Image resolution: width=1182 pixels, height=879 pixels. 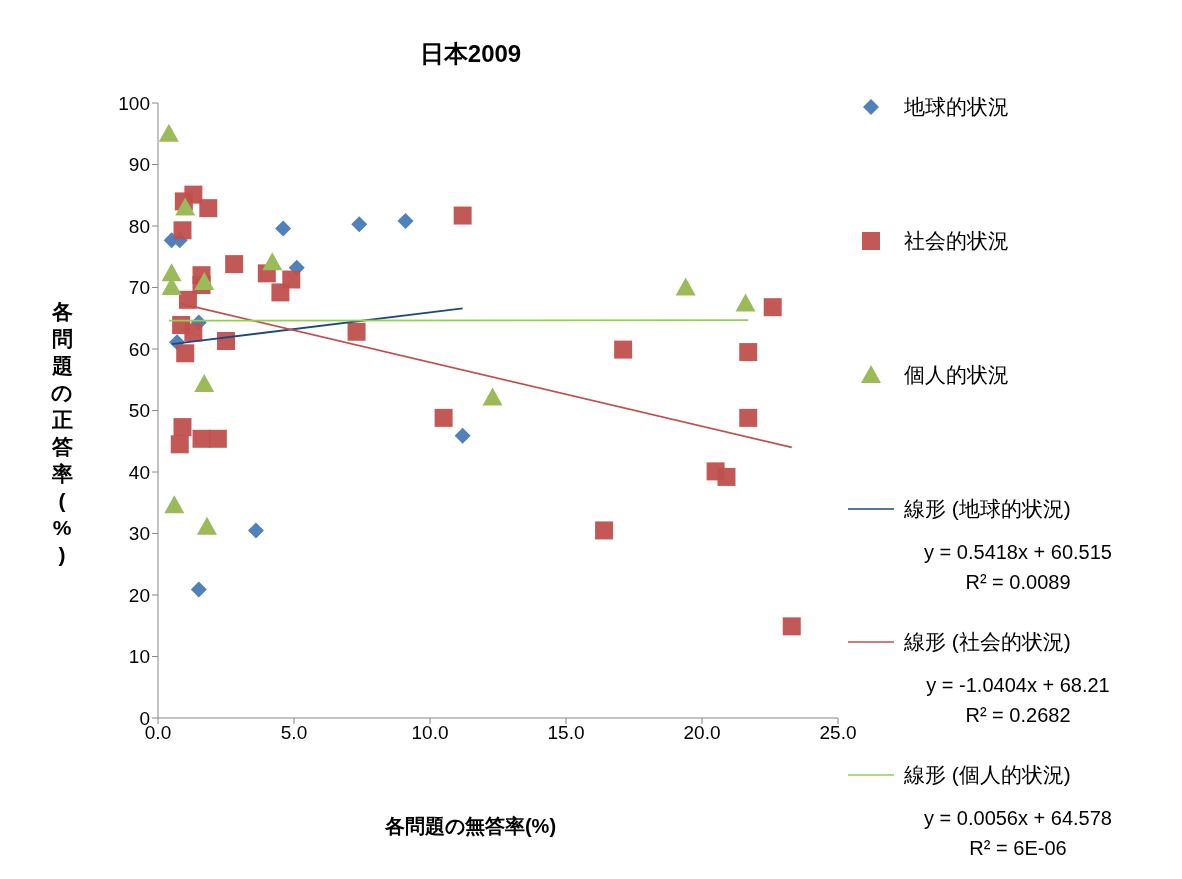 What do you see at coordinates (139, 411) in the screenshot?
I see `y-tick-label: 50` at bounding box center [139, 411].